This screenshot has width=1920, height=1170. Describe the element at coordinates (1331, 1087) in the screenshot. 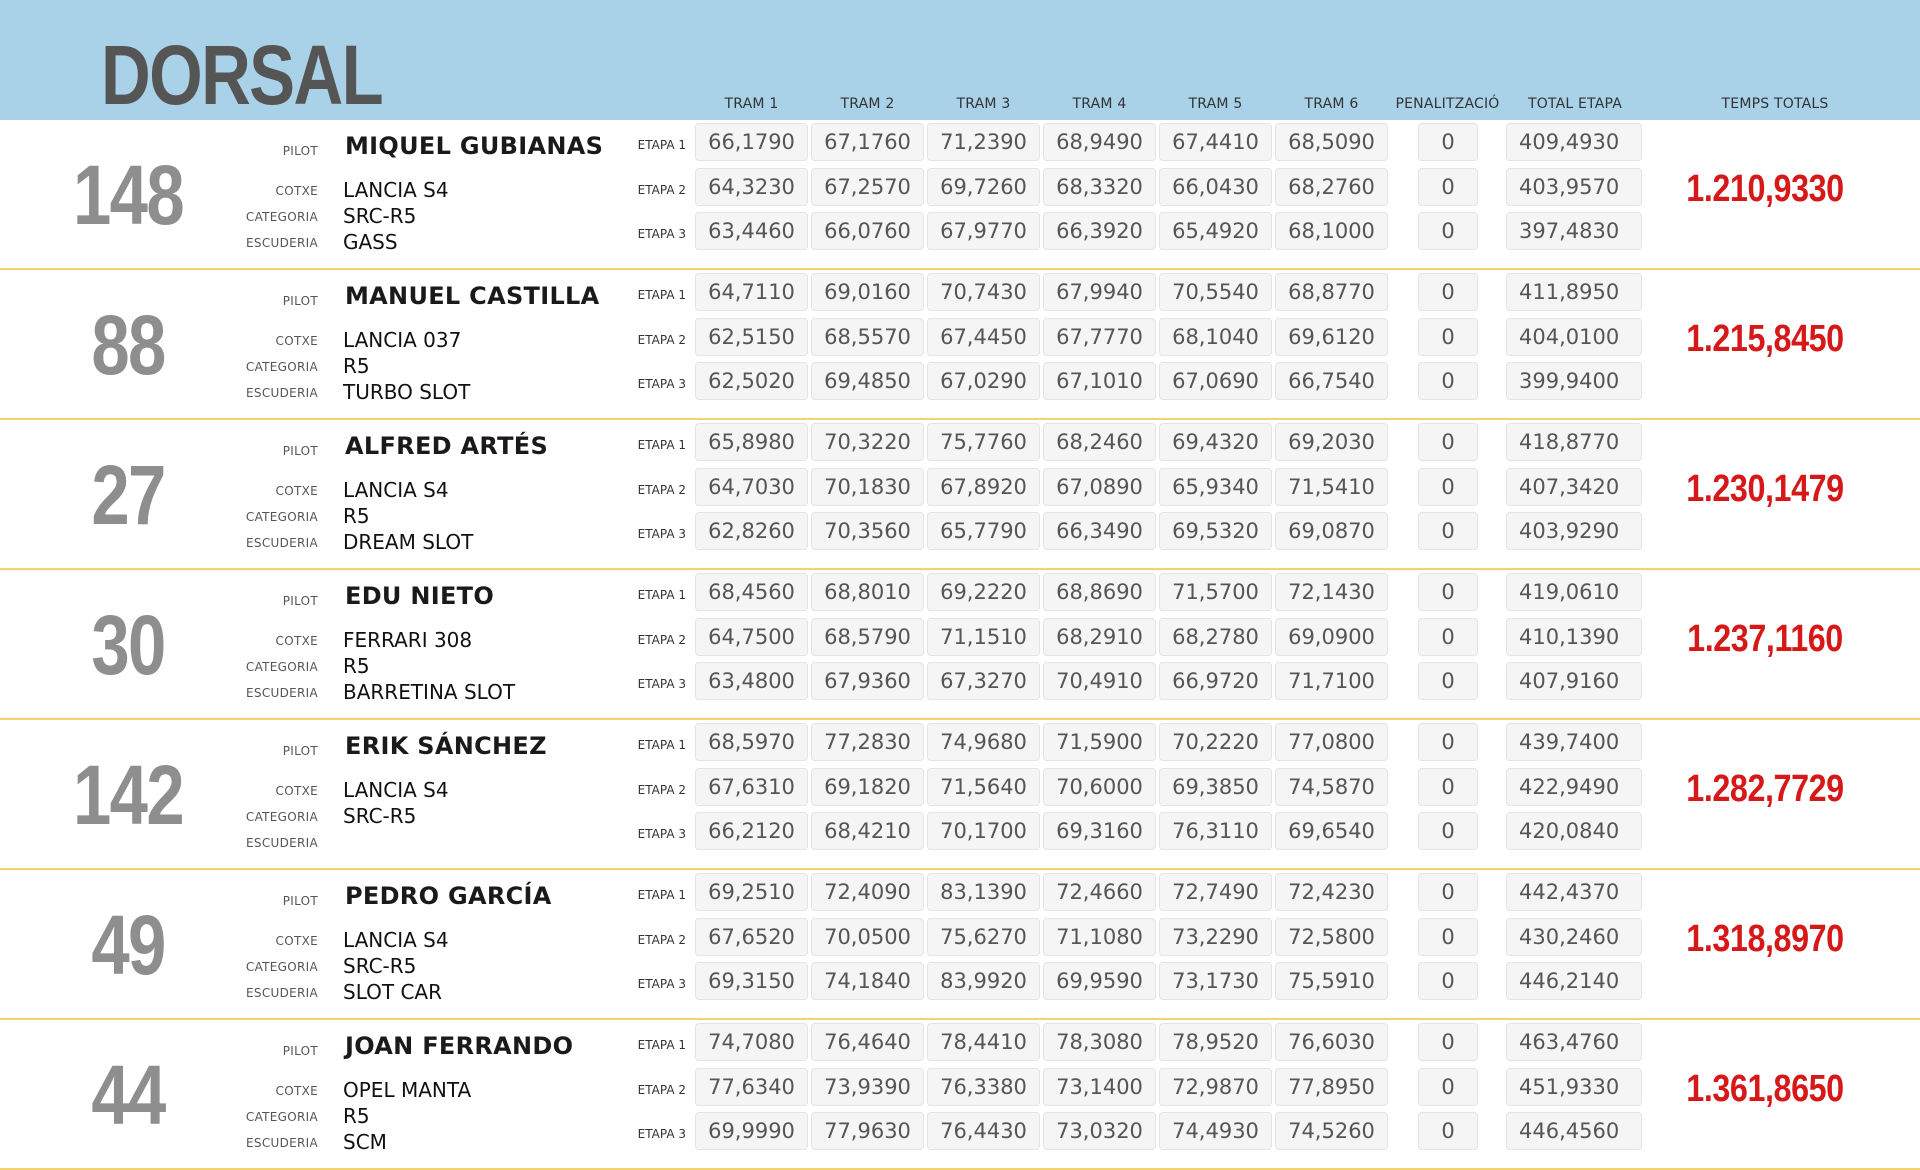

I see `tram-time-cell: 77,8950` at that location.